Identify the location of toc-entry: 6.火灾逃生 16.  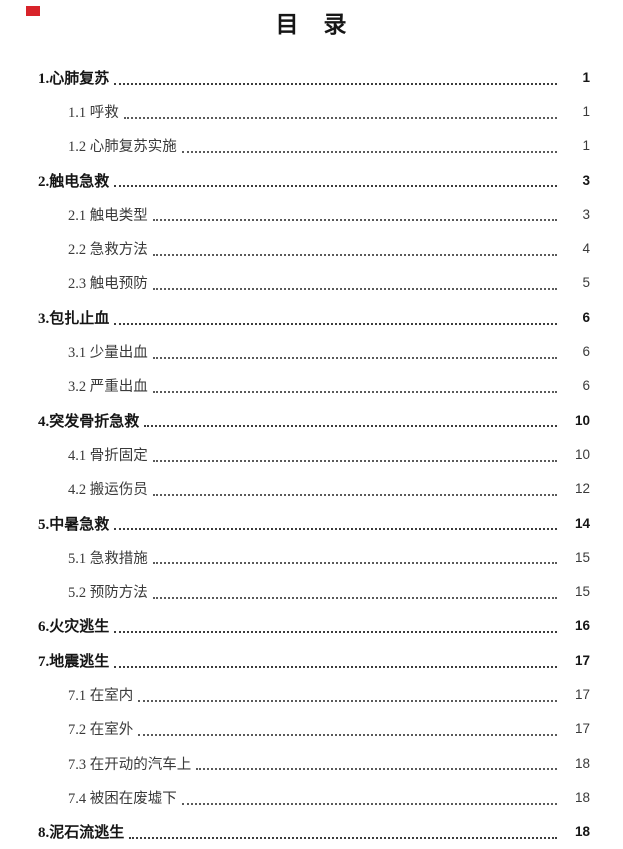
(314, 626).